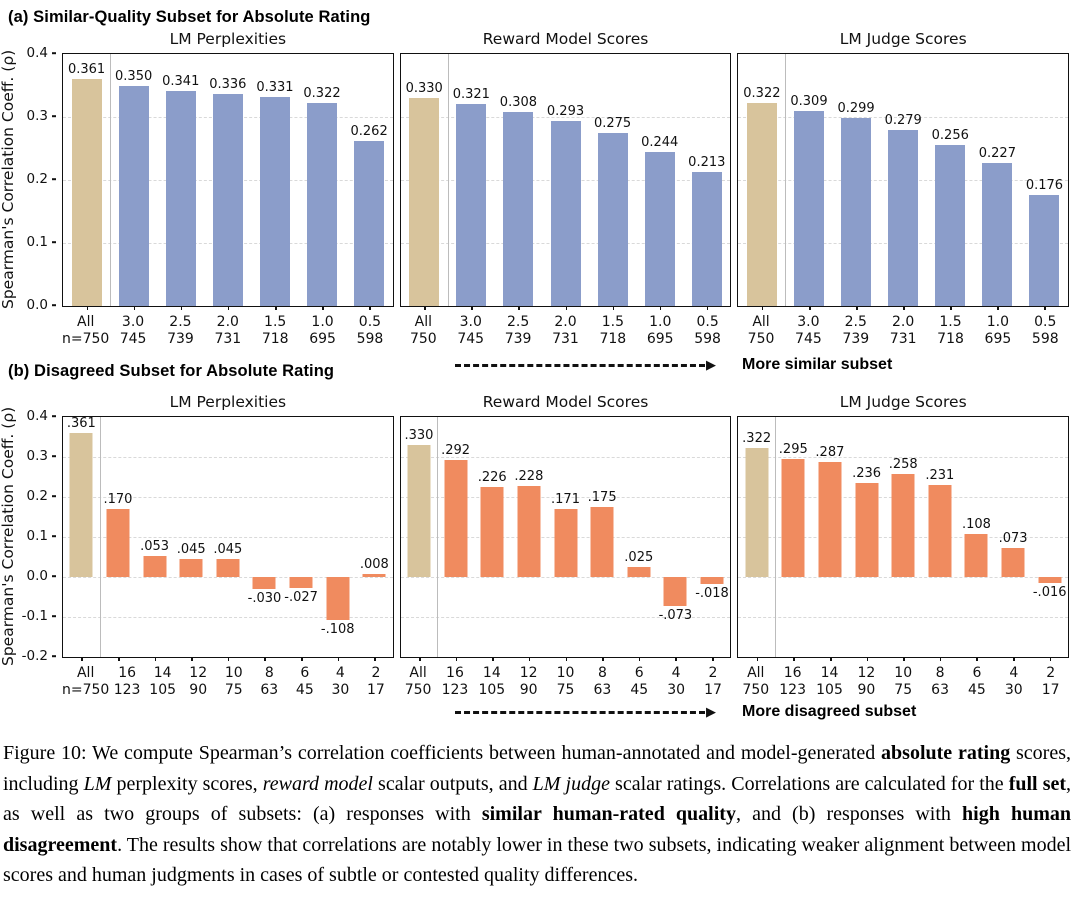  I want to click on y-tick-label: 0.2, so click(37, 179).